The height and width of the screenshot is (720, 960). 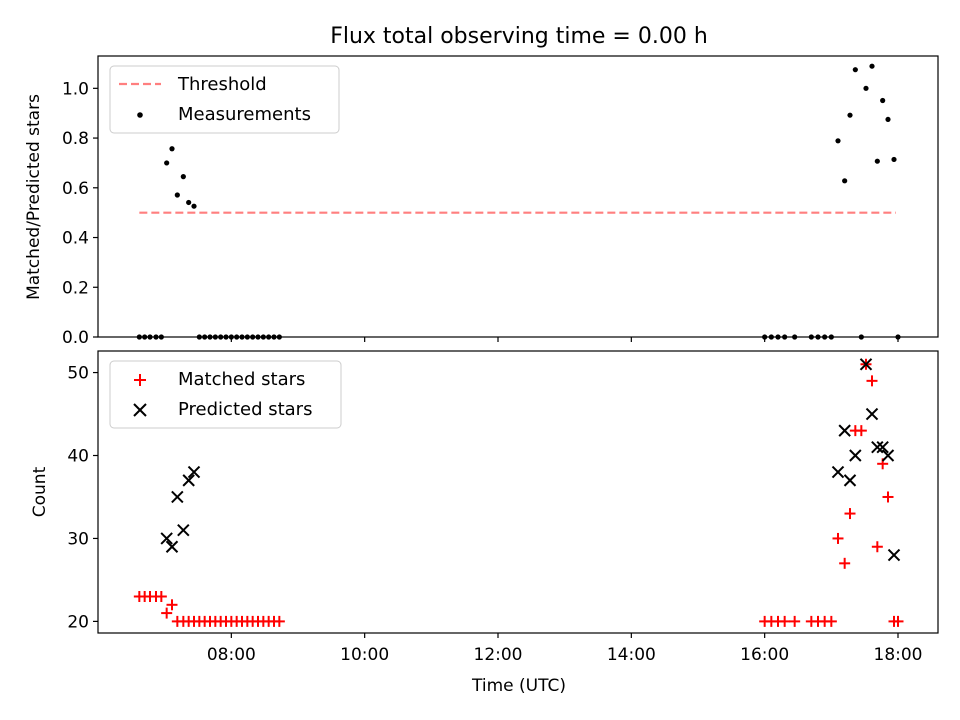 What do you see at coordinates (244, 114) in the screenshot?
I see `legend-measurements-label: Measurements` at bounding box center [244, 114].